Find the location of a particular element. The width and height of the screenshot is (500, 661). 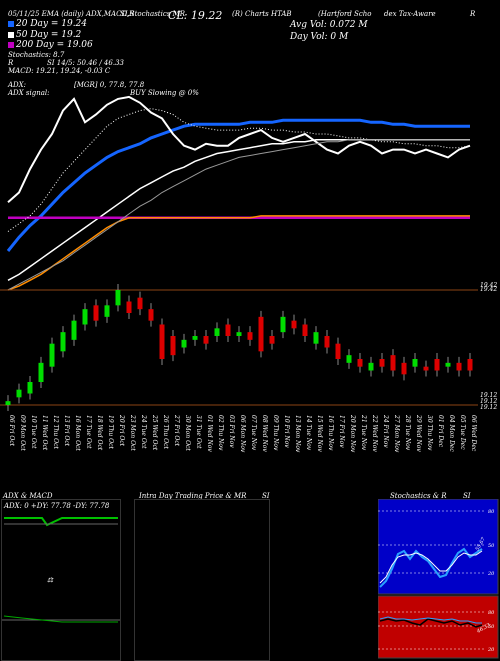

date-label: 13 Mon Nov is located at coordinates (297, 434).